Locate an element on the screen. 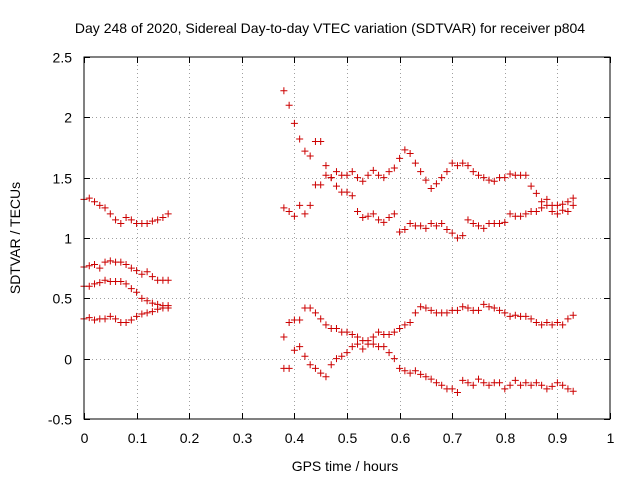  x-tick-label: 0.2 is located at coordinates (190, 438).